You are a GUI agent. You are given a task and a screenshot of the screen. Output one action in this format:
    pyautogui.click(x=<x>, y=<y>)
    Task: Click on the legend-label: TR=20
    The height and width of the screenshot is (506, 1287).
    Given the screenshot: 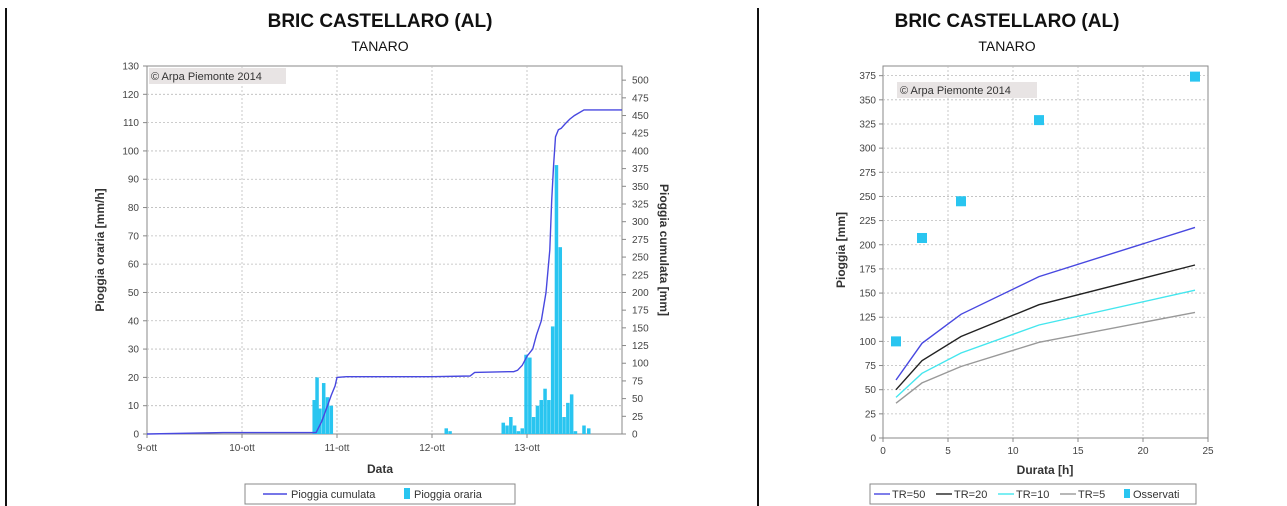 What is the action you would take?
    pyautogui.click(x=970, y=495)
    